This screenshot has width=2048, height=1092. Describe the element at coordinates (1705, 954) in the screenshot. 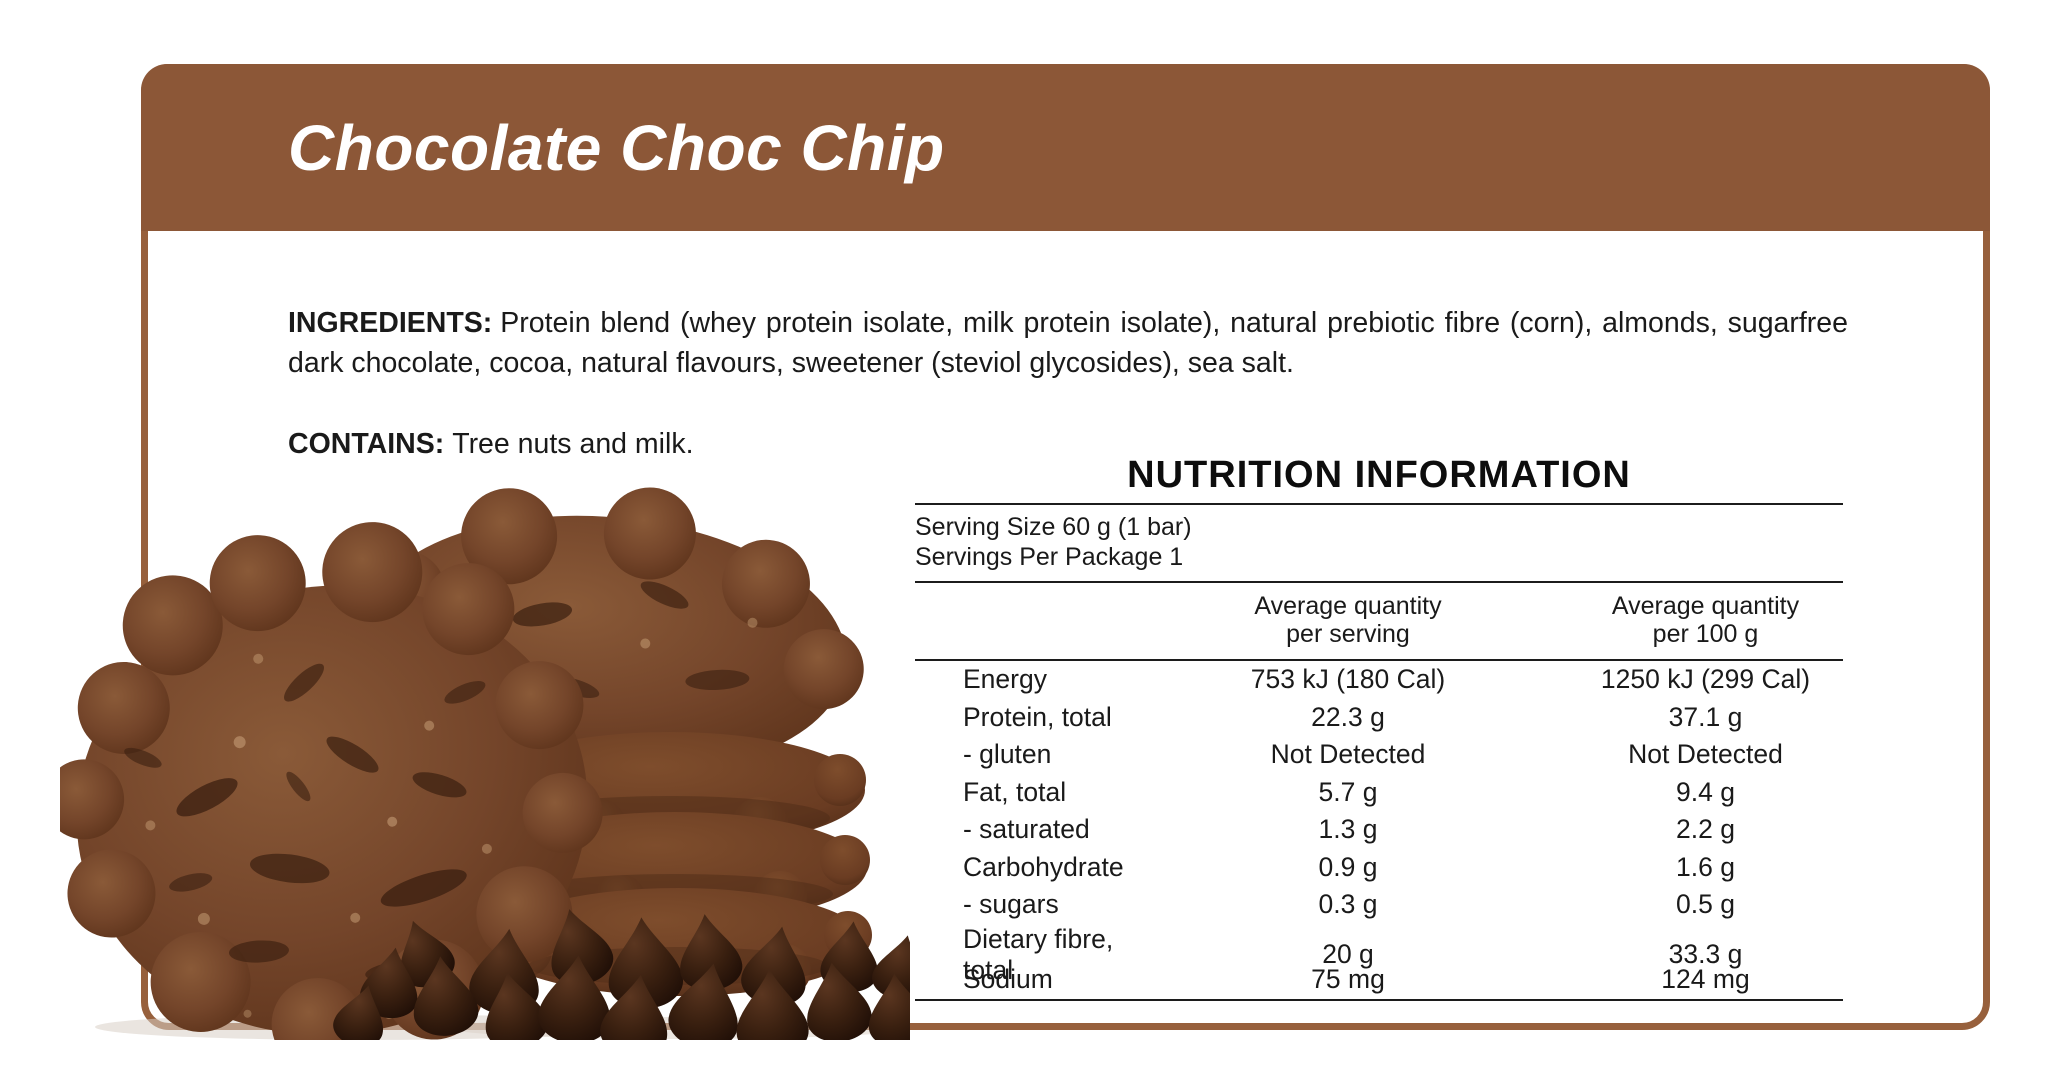

I see `row-value-per-100g: 33.3 g` at that location.